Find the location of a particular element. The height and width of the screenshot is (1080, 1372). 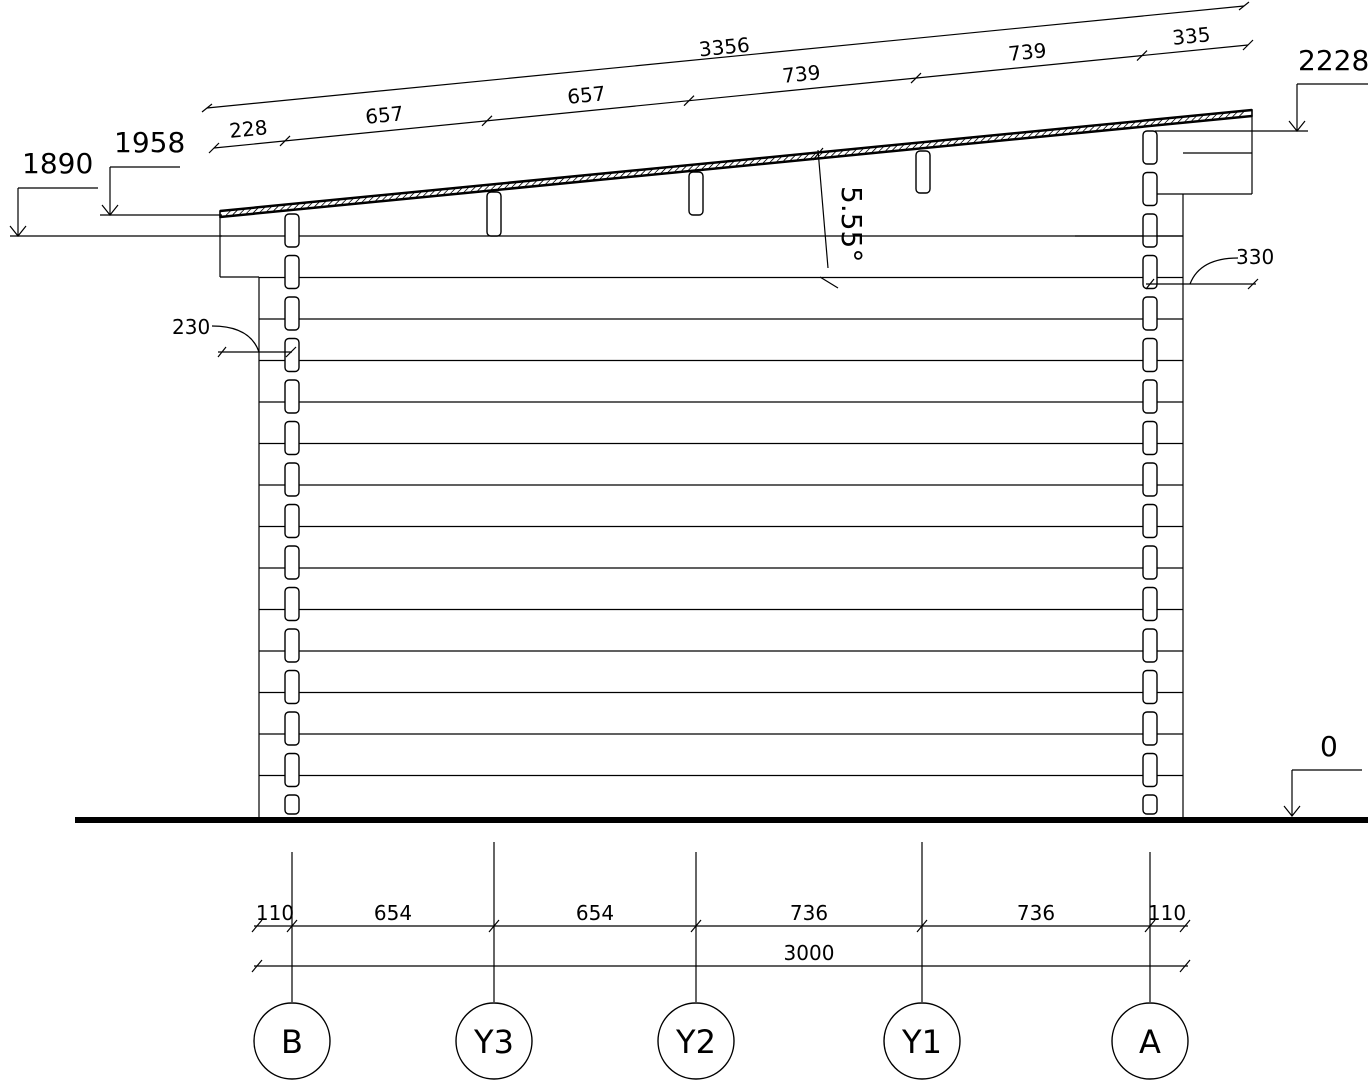

axis-b-label: B is located at coordinates (292, 1042).